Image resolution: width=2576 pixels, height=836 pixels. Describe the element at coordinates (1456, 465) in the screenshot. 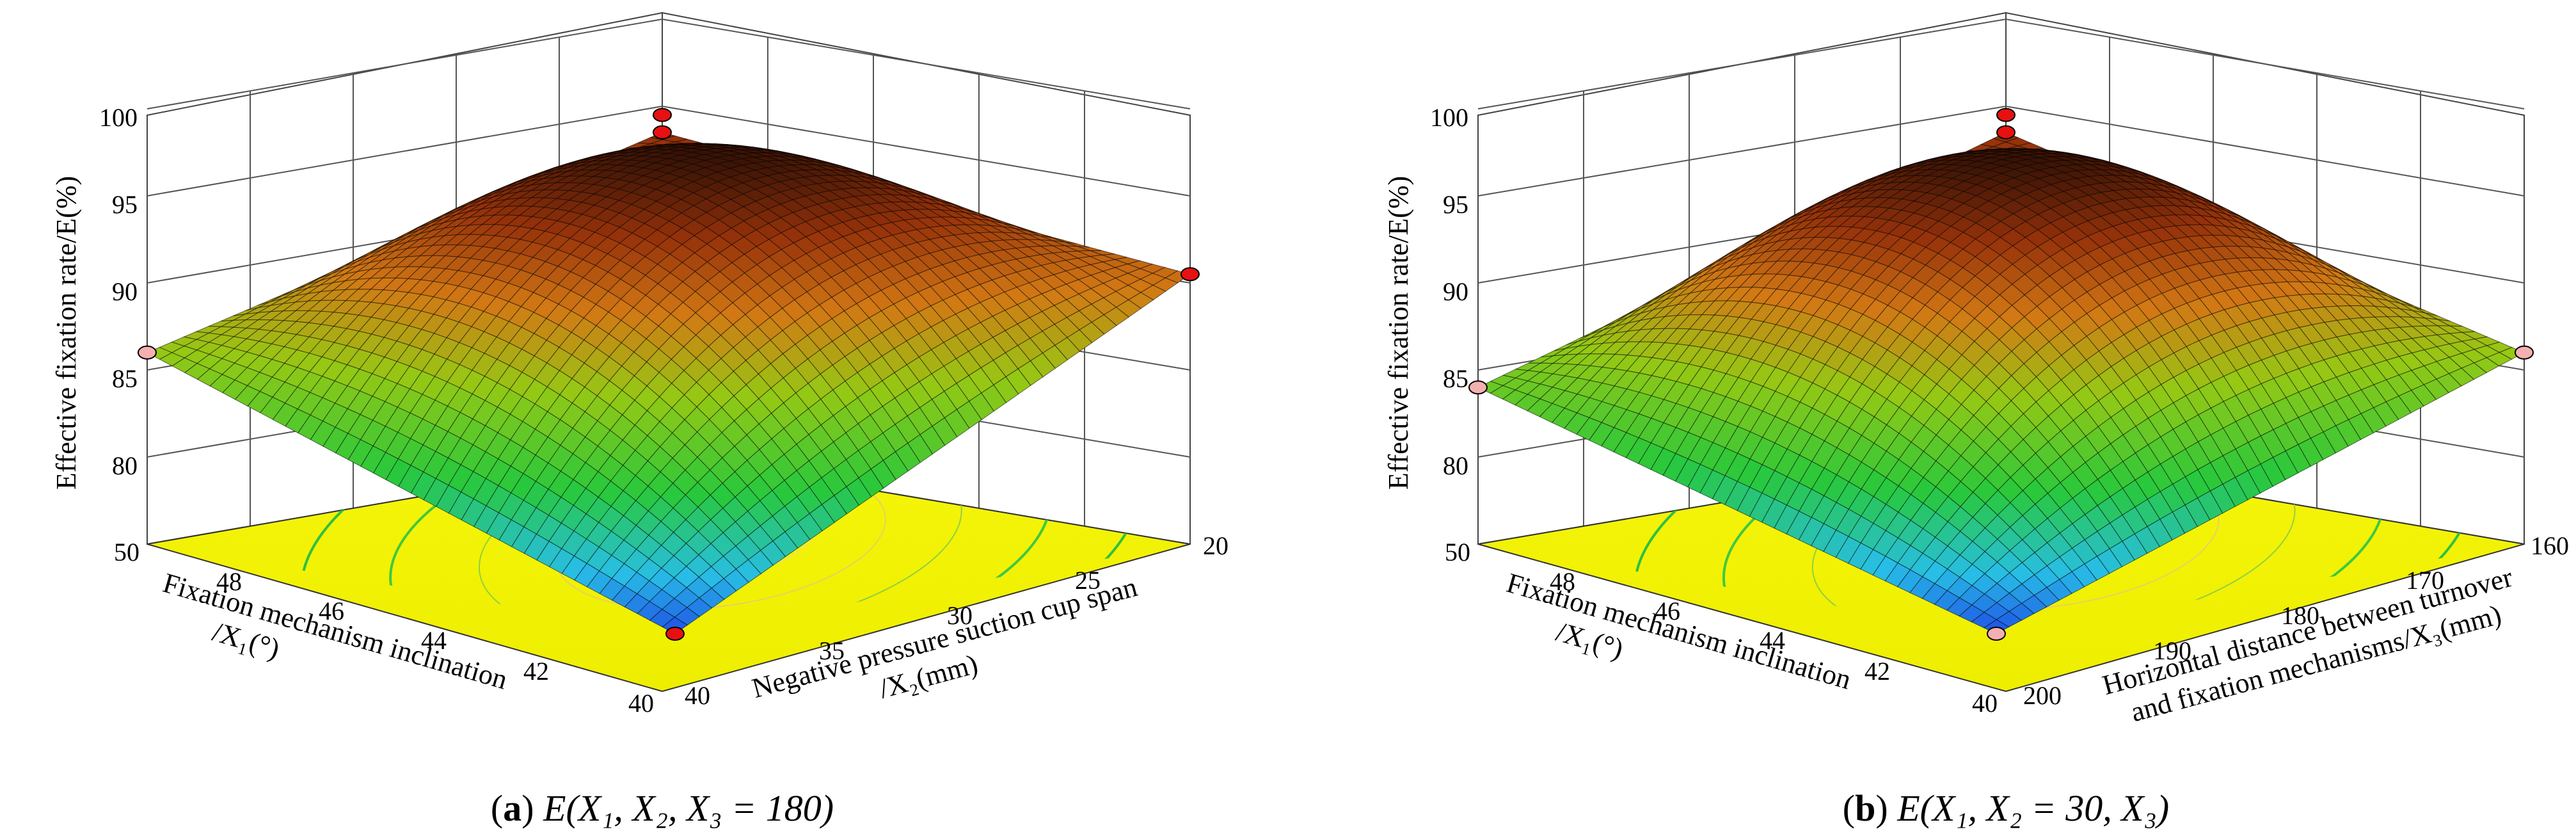

I see `panel-b-ztick-80: 80` at that location.